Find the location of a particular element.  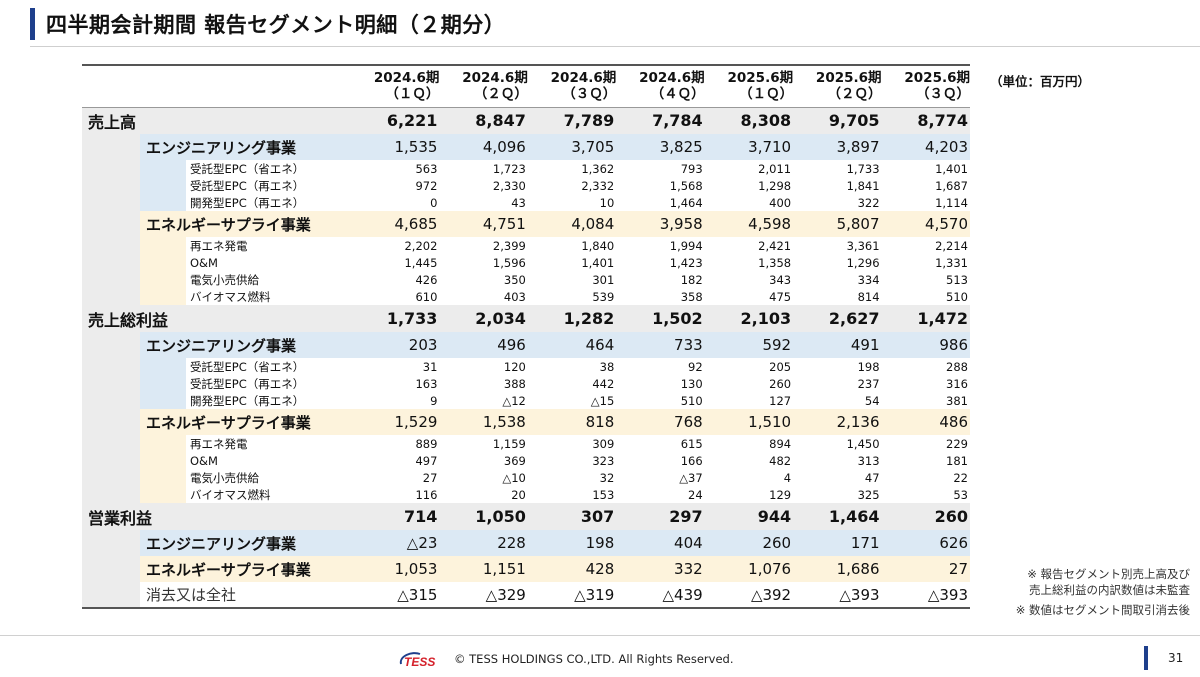

value-cell: 404 is located at coordinates (660, 543).